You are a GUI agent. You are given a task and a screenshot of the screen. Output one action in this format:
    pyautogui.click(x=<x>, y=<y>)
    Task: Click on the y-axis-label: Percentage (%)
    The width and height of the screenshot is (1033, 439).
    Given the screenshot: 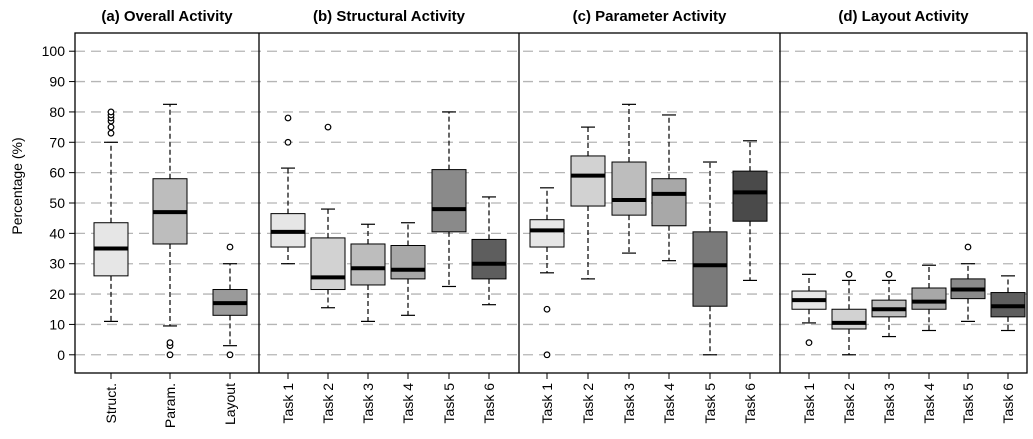 What is the action you would take?
    pyautogui.click(x=17, y=185)
    